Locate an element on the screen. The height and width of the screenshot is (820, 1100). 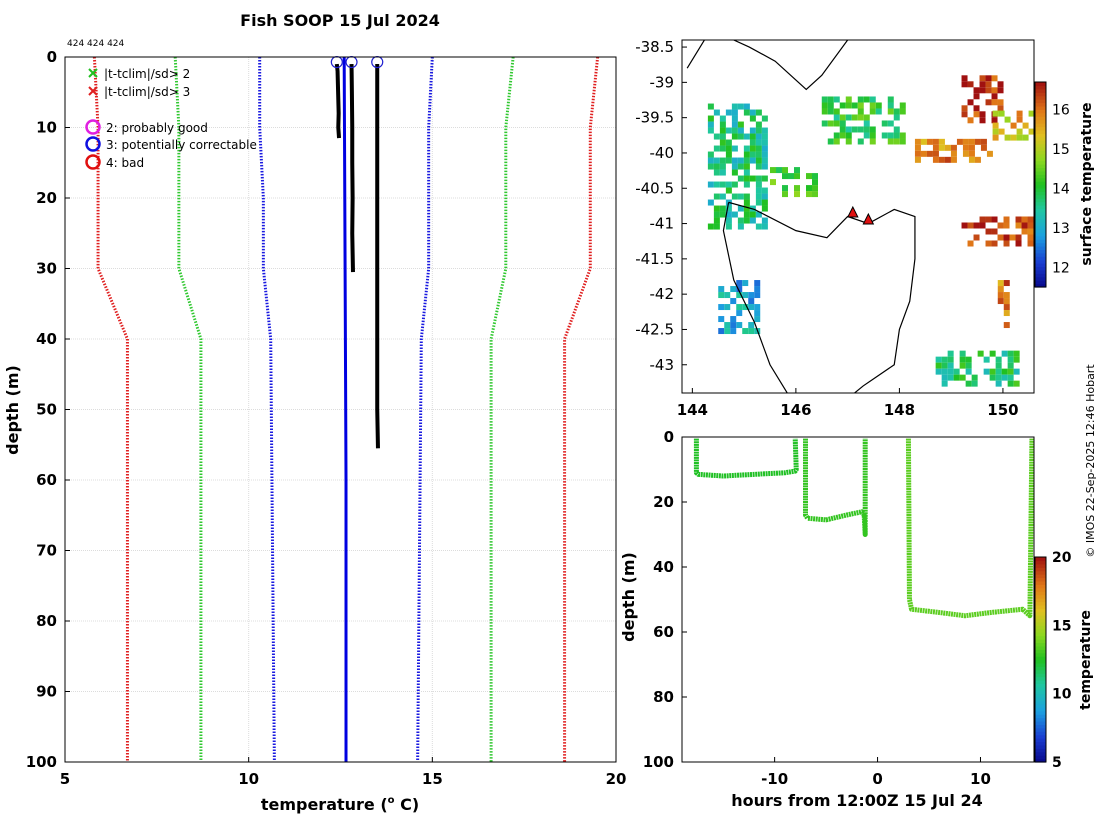
map-xtick-label: 150 is located at coordinates (1002, 410).